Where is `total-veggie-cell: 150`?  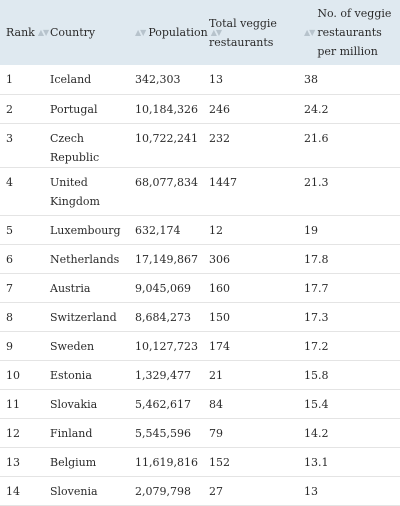
total-veggie-cell: 150 is located at coordinates (249, 317).